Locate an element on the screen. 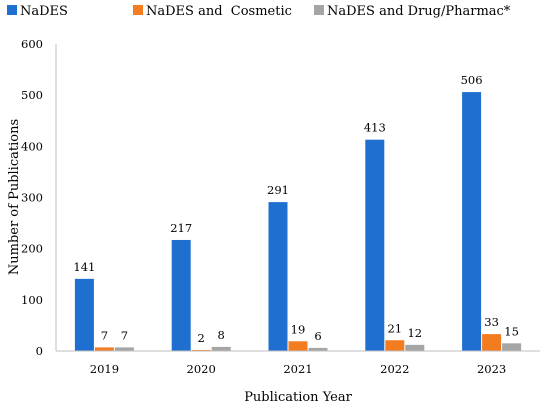  x-axis-title: Publication Year is located at coordinates (298, 397).